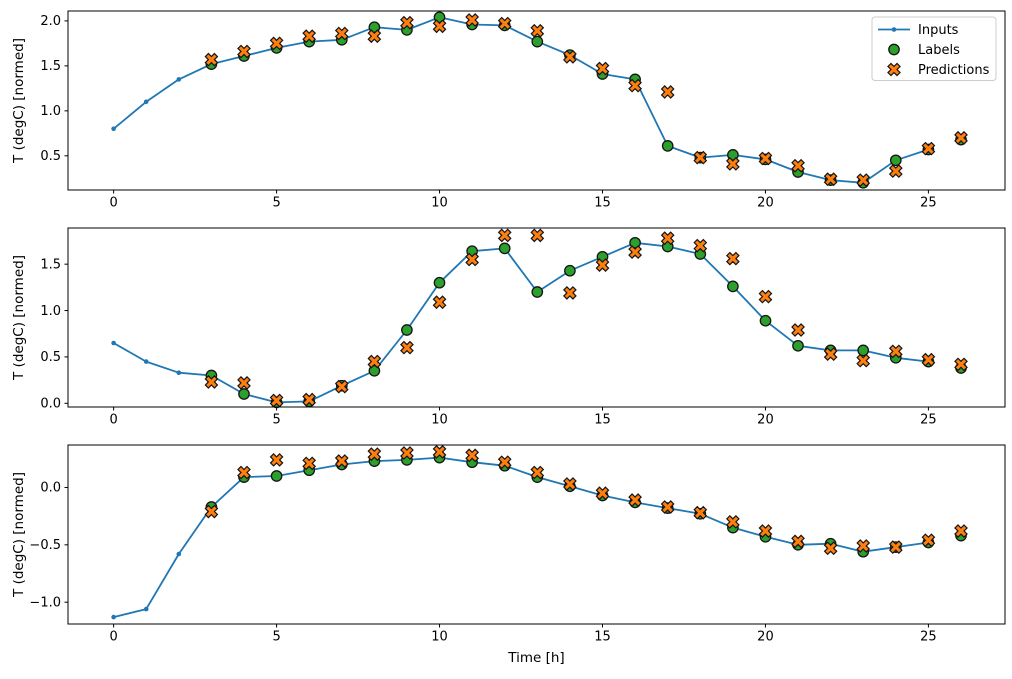 The image size is (1012, 679). Describe the element at coordinates (586, 500) in the screenshot. I see `predictions-markers` at that location.